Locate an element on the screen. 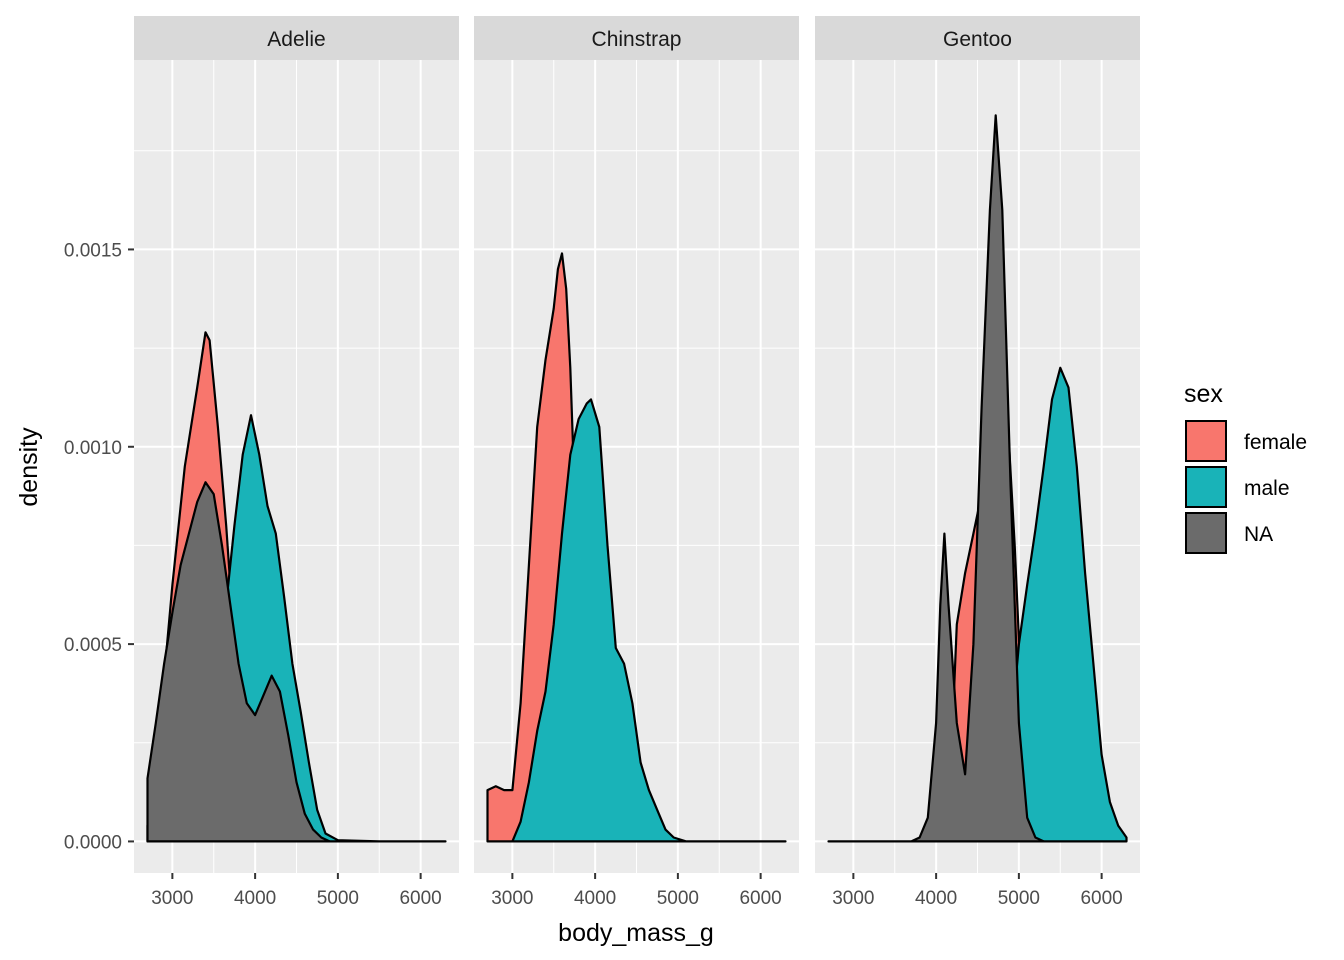  legend-entries: female male NA is located at coordinates (1246, 487).